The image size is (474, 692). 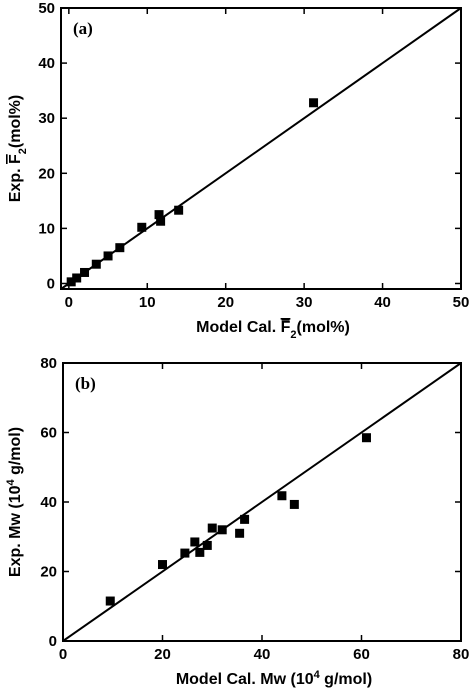 I want to click on ylabel-subscript: 2, so click(x=23, y=151).